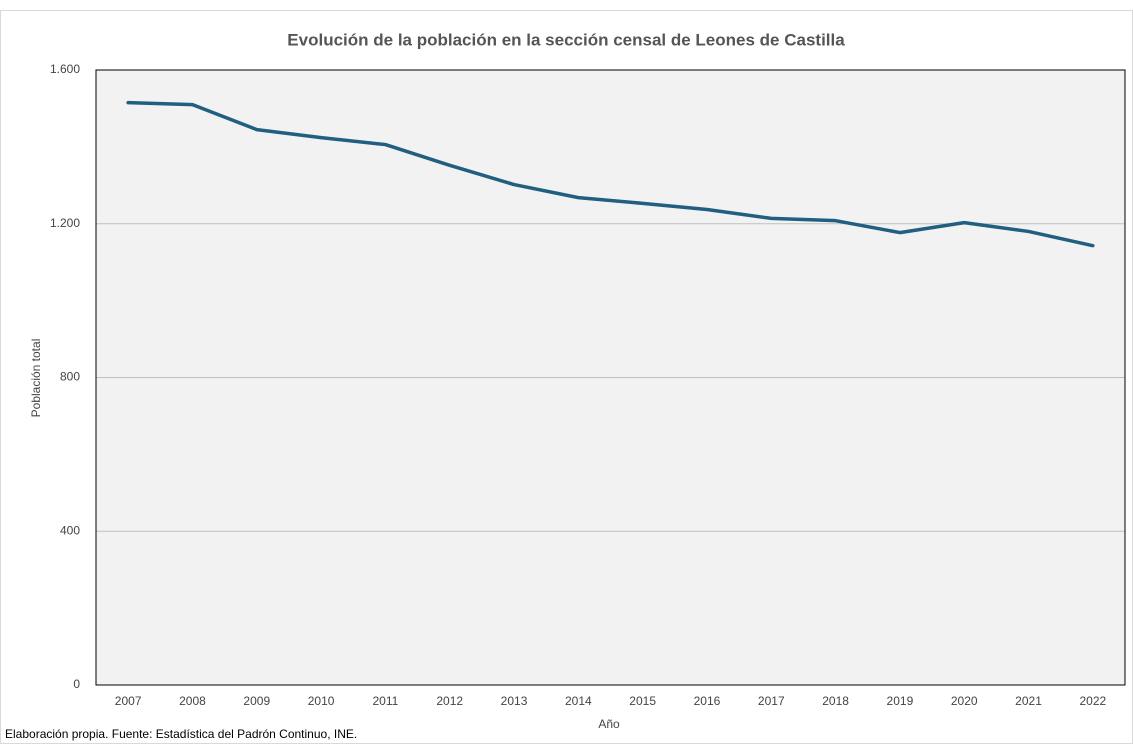 This screenshot has width=1133, height=744. Describe the element at coordinates (65, 223) in the screenshot. I see `y-tick-label: 1.200` at that location.